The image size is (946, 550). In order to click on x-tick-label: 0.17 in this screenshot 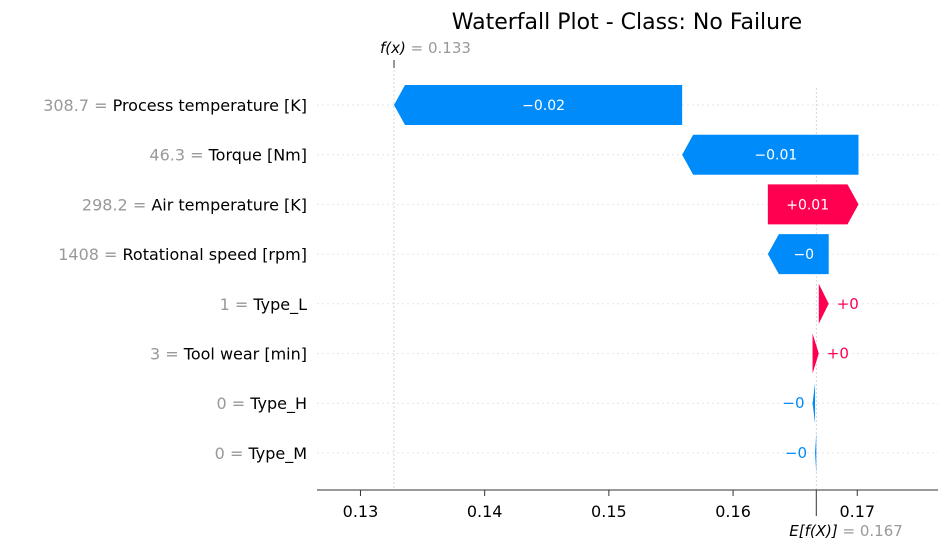, I will do `click(857, 511)`.